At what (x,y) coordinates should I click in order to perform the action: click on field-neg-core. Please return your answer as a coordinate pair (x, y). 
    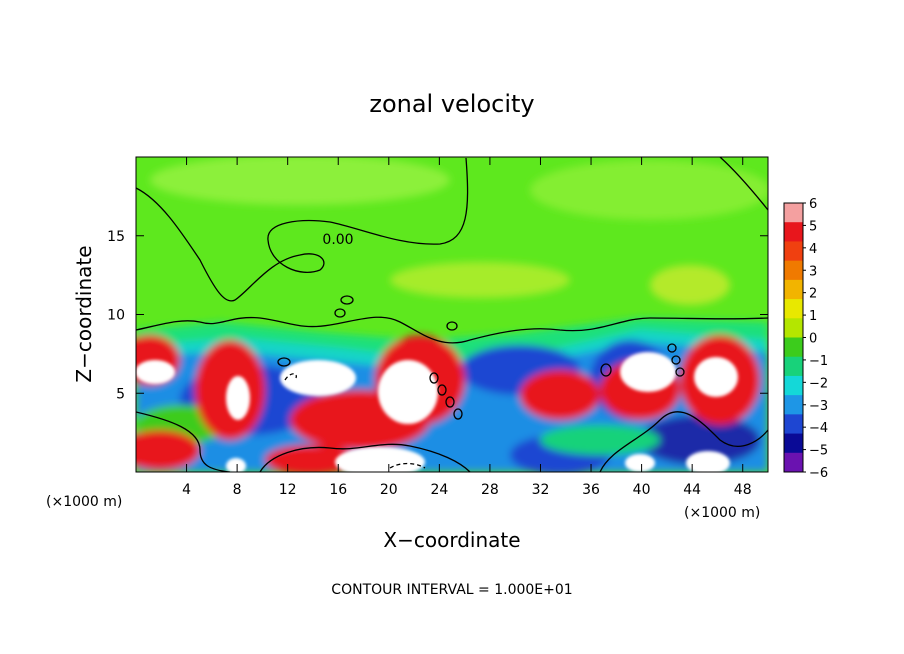
    Looking at the image, I should click on (700, 440).